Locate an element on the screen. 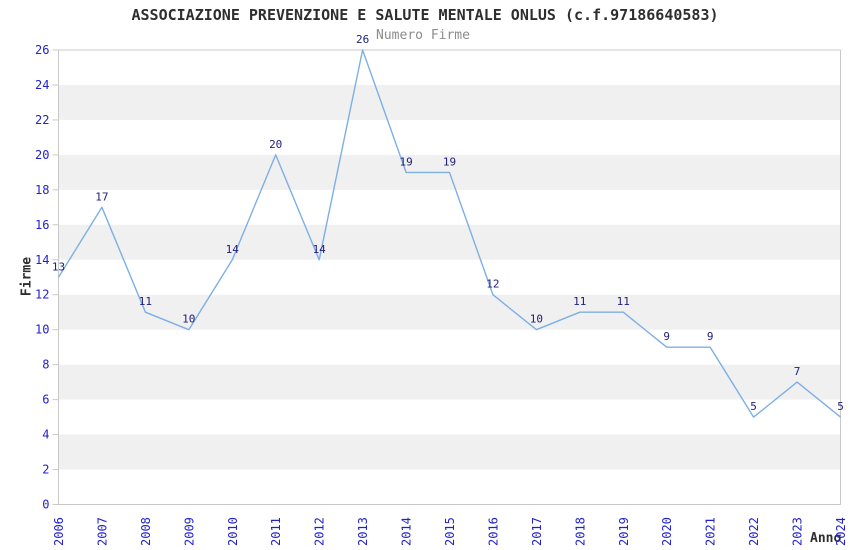  x-tick-label: 2017 is located at coordinates (537, 531).